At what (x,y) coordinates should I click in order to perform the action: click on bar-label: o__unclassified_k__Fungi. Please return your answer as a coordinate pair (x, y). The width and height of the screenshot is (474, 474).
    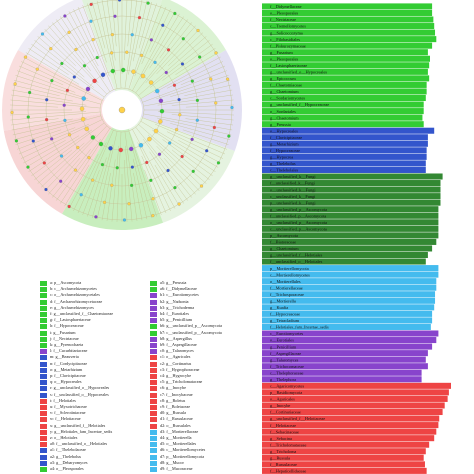
    Looking at the image, I should click on (293, 189).